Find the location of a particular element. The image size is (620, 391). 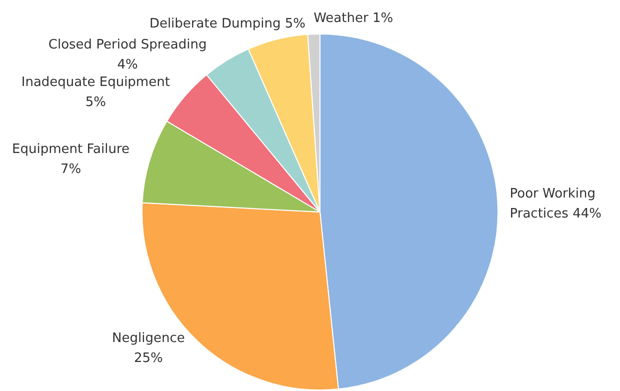

slice-label: Equipment Failure is located at coordinates (71, 150).